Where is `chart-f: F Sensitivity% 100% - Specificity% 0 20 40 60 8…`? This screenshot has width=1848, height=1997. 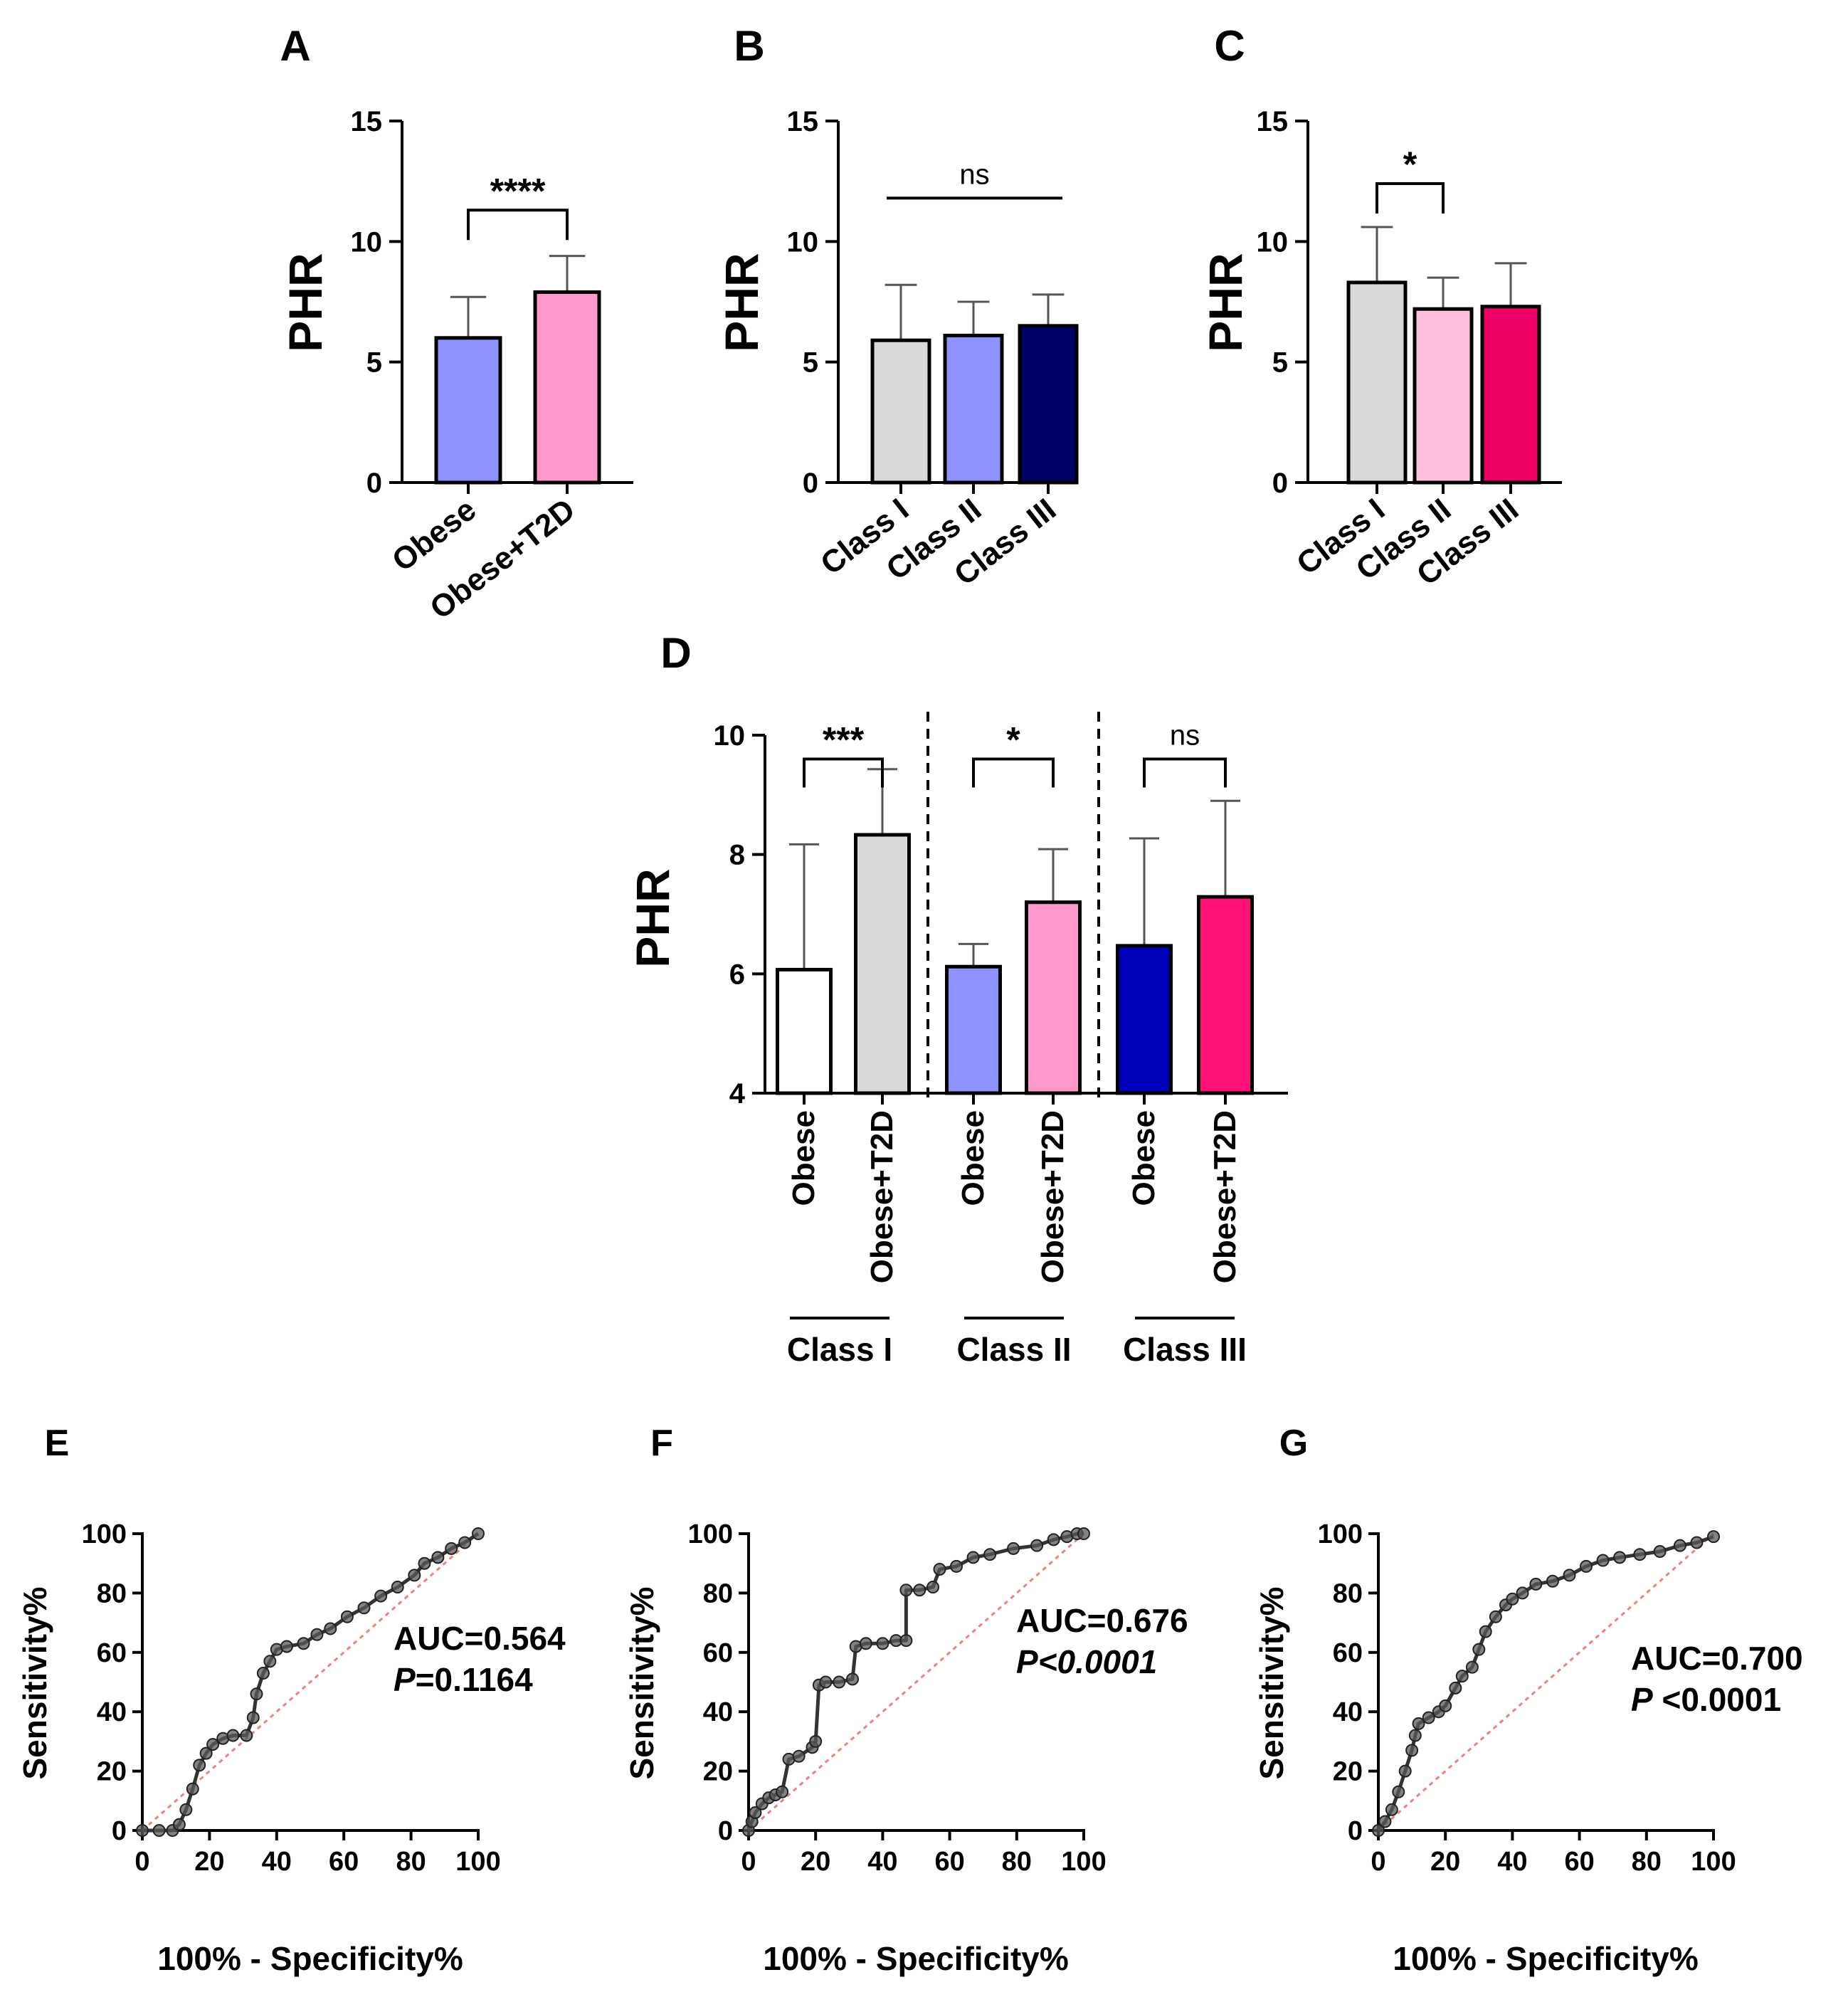
chart-f: F Sensitivity% 100% - Specificity% 0 20 40 60 8… is located at coordinates (905, 1700).